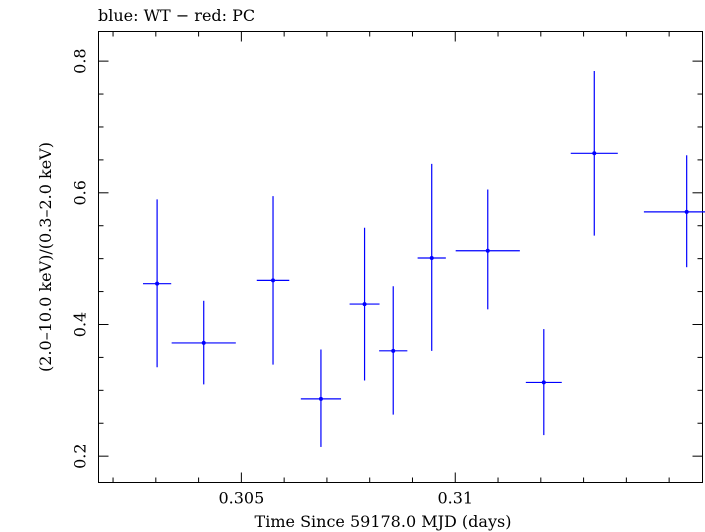 The image size is (705, 532). What do you see at coordinates (80, 455) in the screenshot?
I see `y-tick-label: 0.2` at bounding box center [80, 455].